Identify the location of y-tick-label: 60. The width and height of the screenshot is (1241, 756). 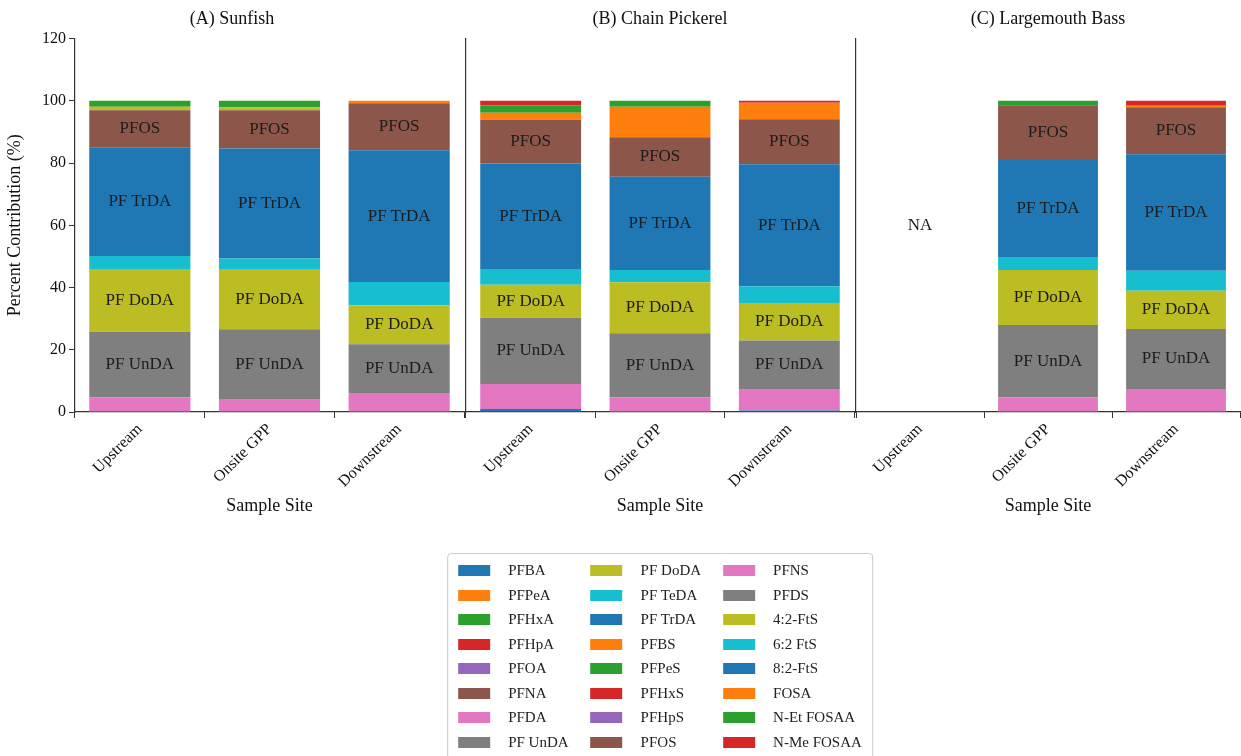
(58, 224).